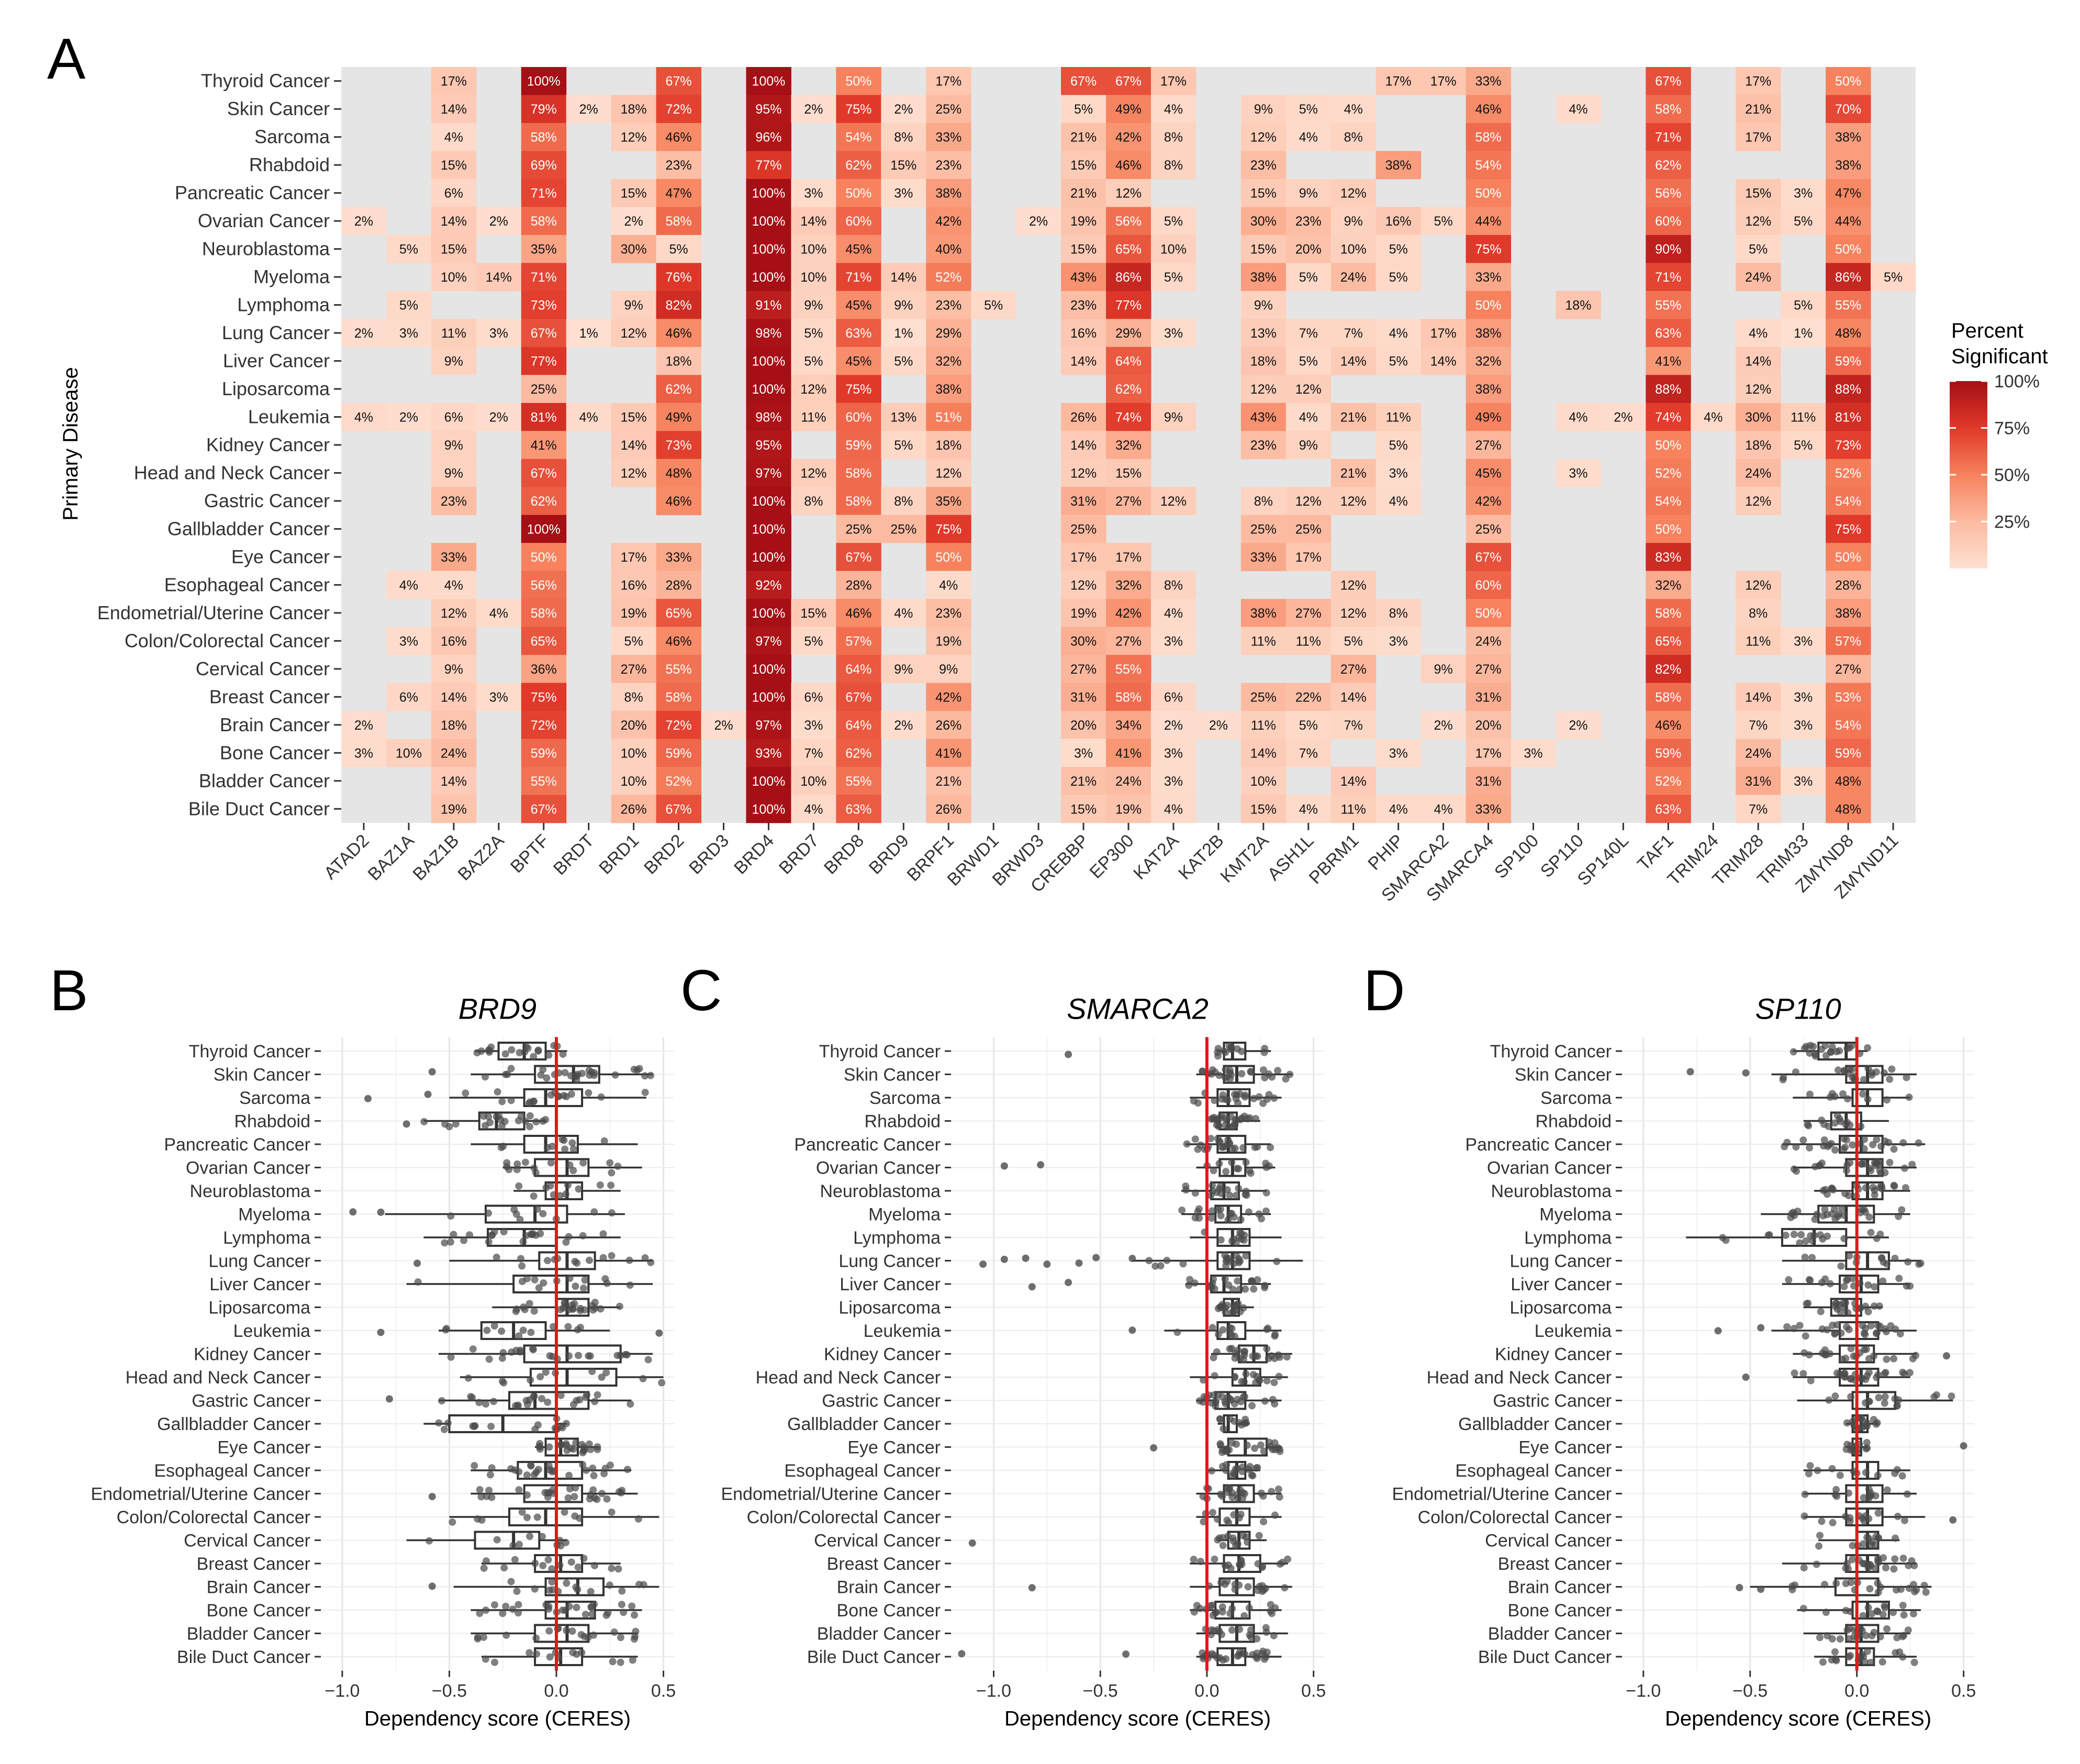 Image resolution: width=2080 pixels, height=1764 pixels. Describe the element at coordinates (768, 305) in the screenshot. I see `heatmap-cell-label: 91%` at that location.